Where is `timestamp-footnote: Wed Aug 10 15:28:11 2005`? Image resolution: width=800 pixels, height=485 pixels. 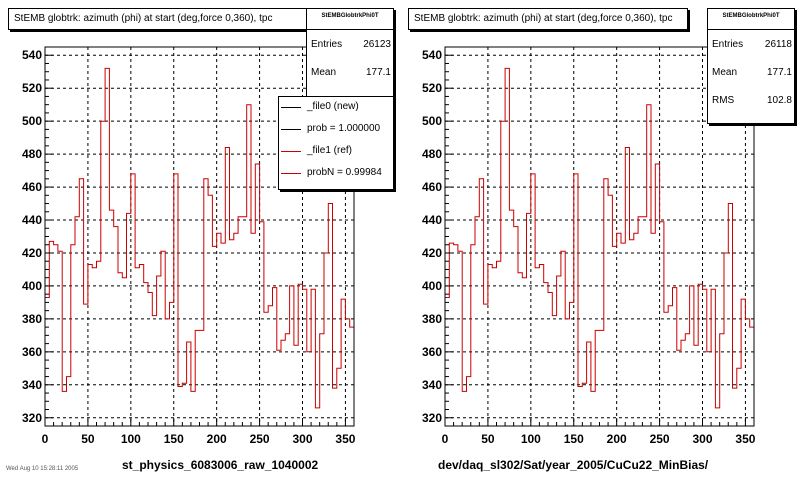
timestamp-footnote: Wed Aug 10 15:28:11 2005 is located at coordinates (42, 469).